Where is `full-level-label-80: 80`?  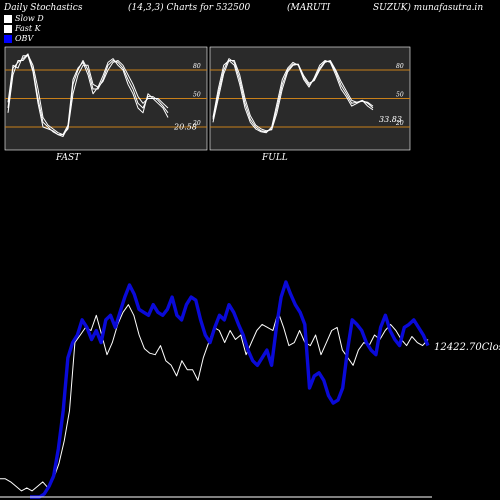
full-level-label-80: 80 is located at coordinates (400, 66).